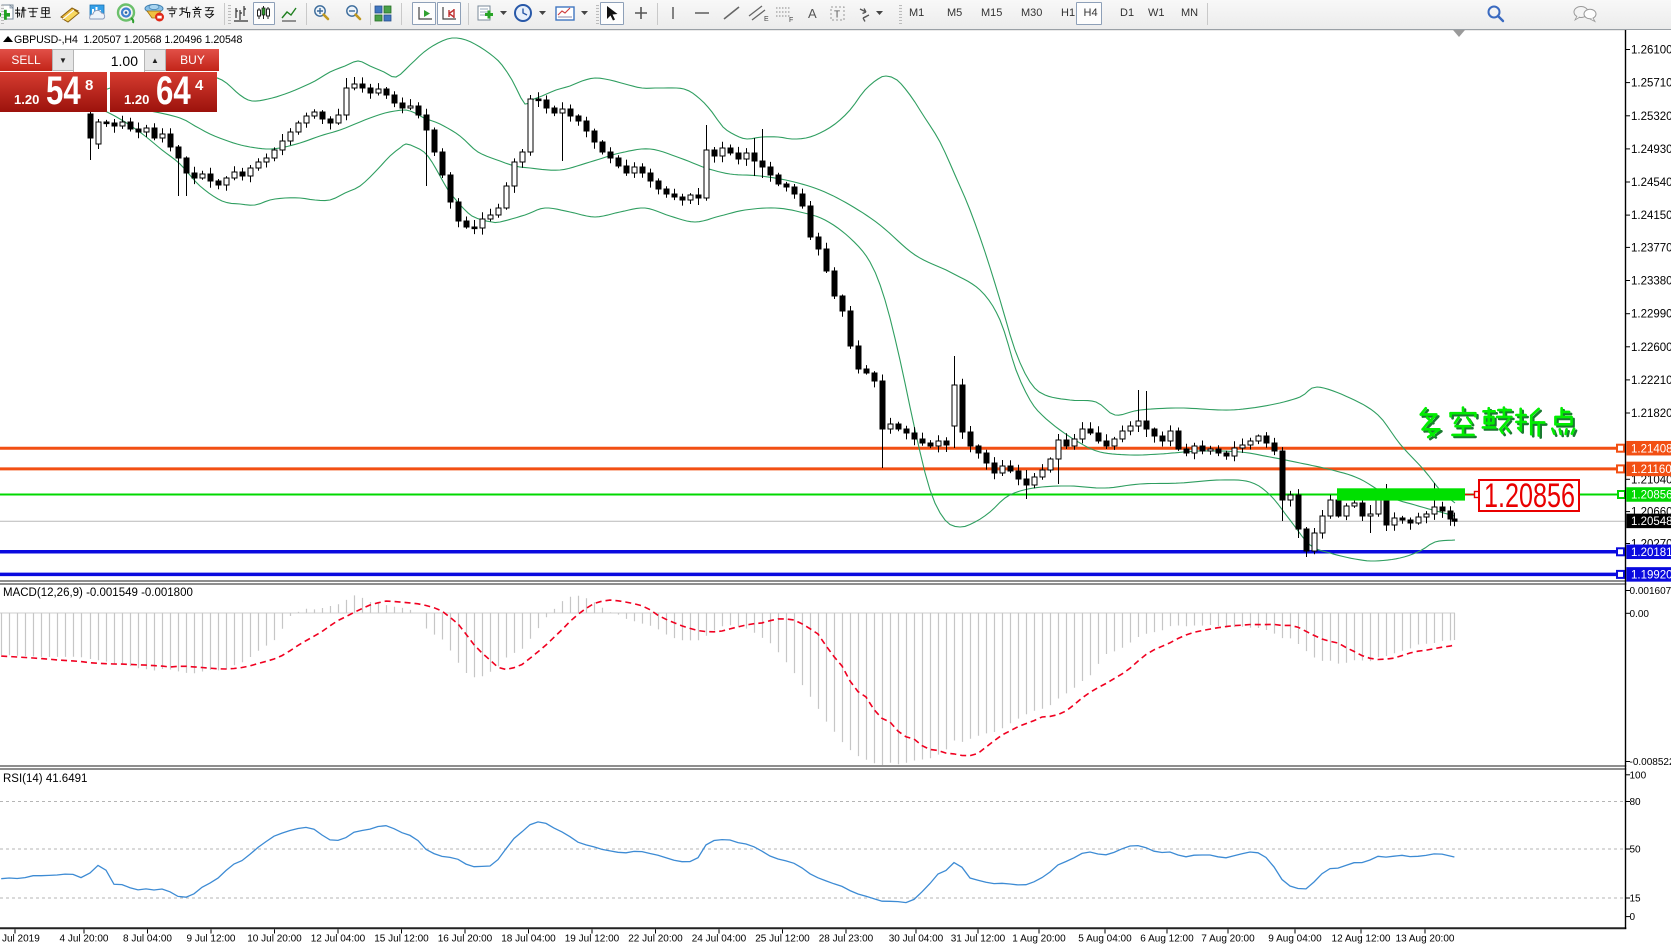 The height and width of the screenshot is (947, 1671). Describe the element at coordinates (274, 939) in the screenshot. I see `svg-text: 10 Jul 20:00` at that location.